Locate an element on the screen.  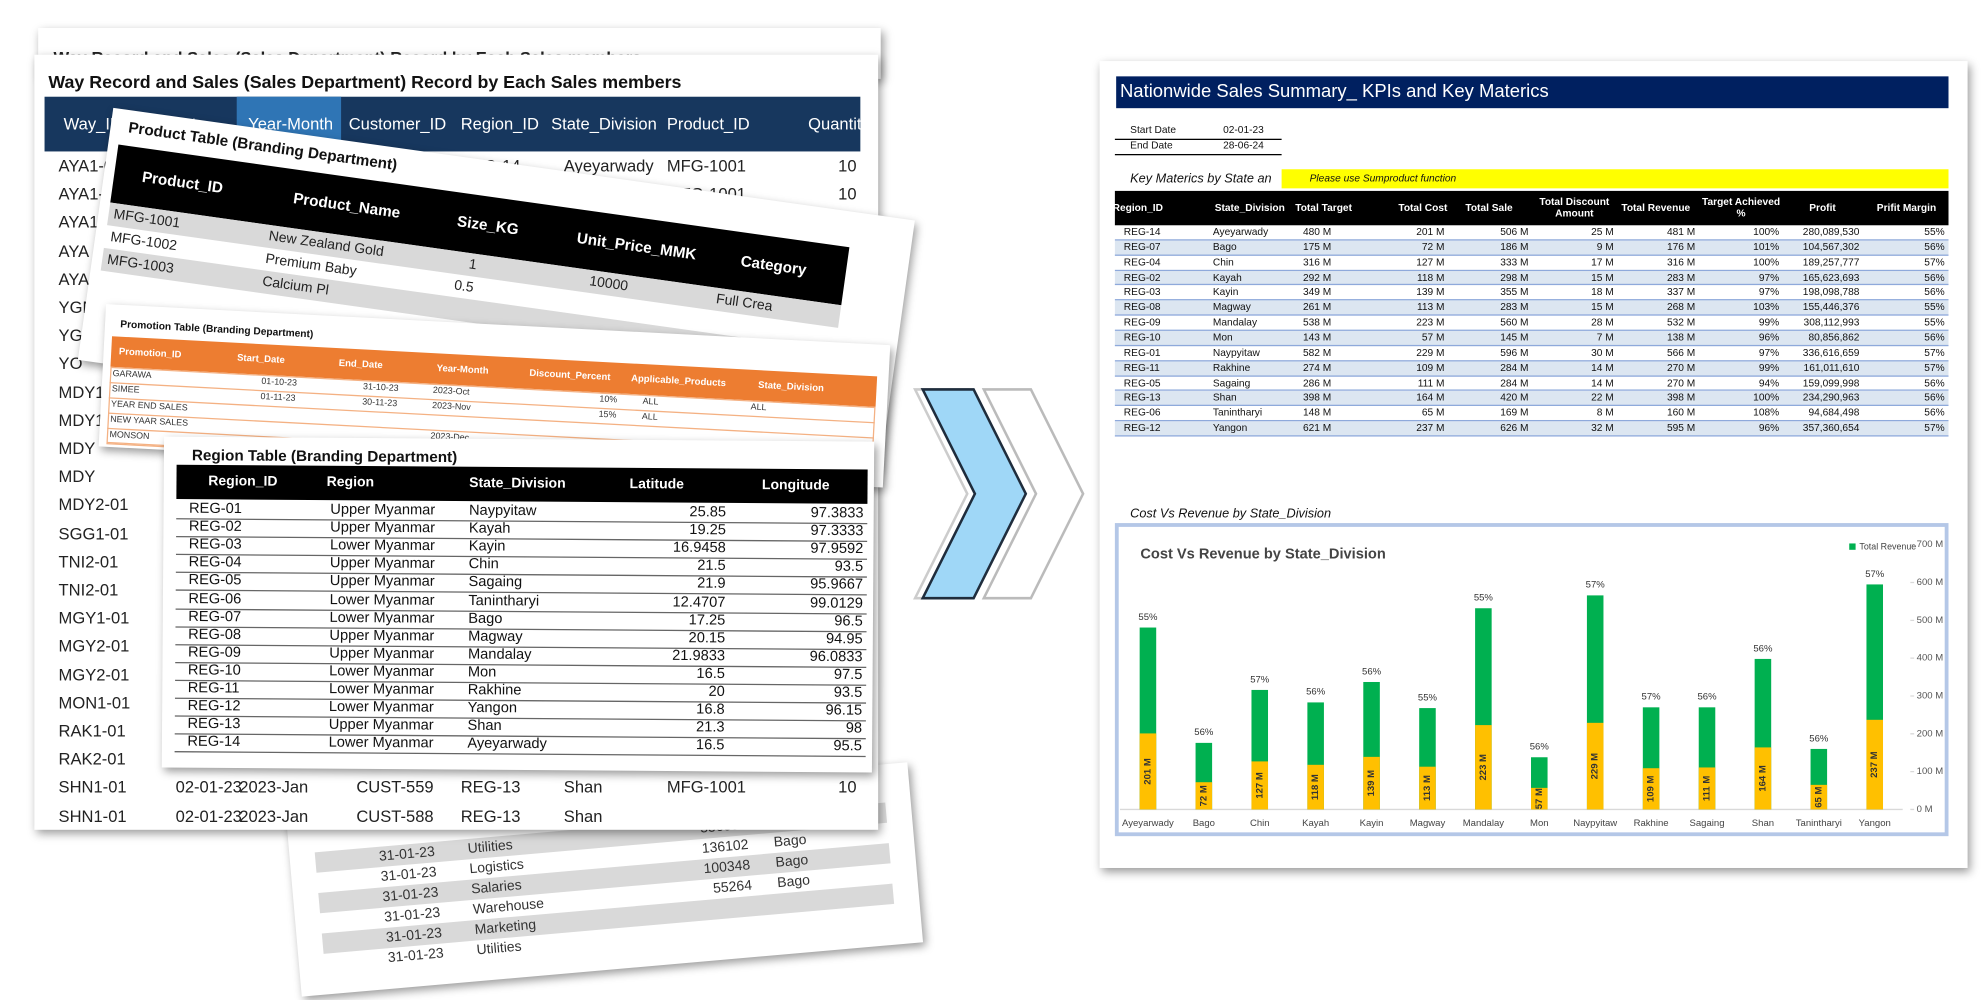
section-label: Key Materics by State an is located at coordinates (1201, 179).